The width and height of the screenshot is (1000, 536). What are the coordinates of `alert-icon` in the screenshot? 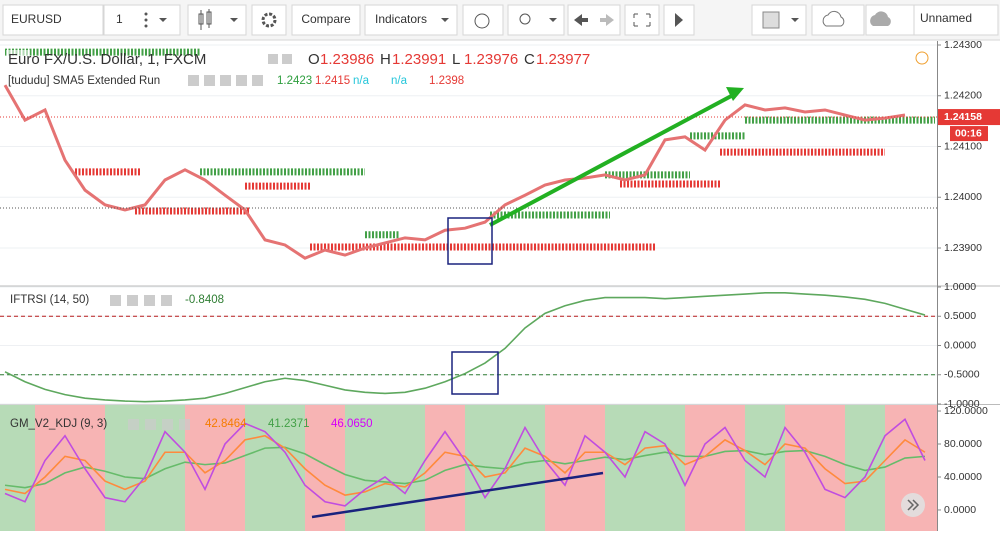 It's located at (482, 21).